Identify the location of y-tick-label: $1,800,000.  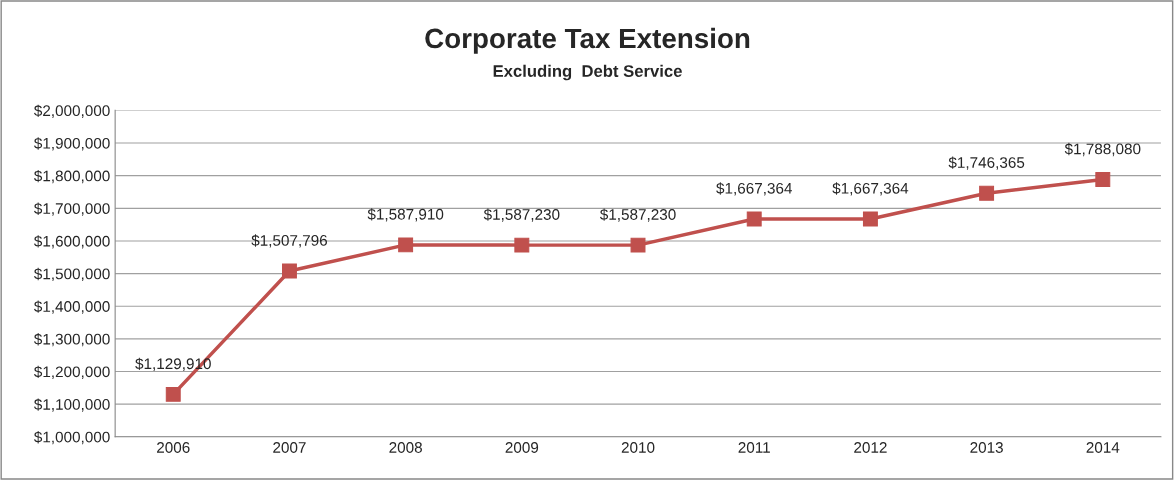
(72, 176).